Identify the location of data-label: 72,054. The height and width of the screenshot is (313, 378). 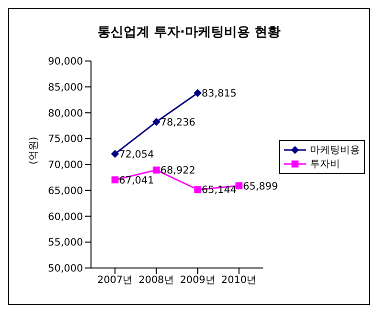
(136, 154).